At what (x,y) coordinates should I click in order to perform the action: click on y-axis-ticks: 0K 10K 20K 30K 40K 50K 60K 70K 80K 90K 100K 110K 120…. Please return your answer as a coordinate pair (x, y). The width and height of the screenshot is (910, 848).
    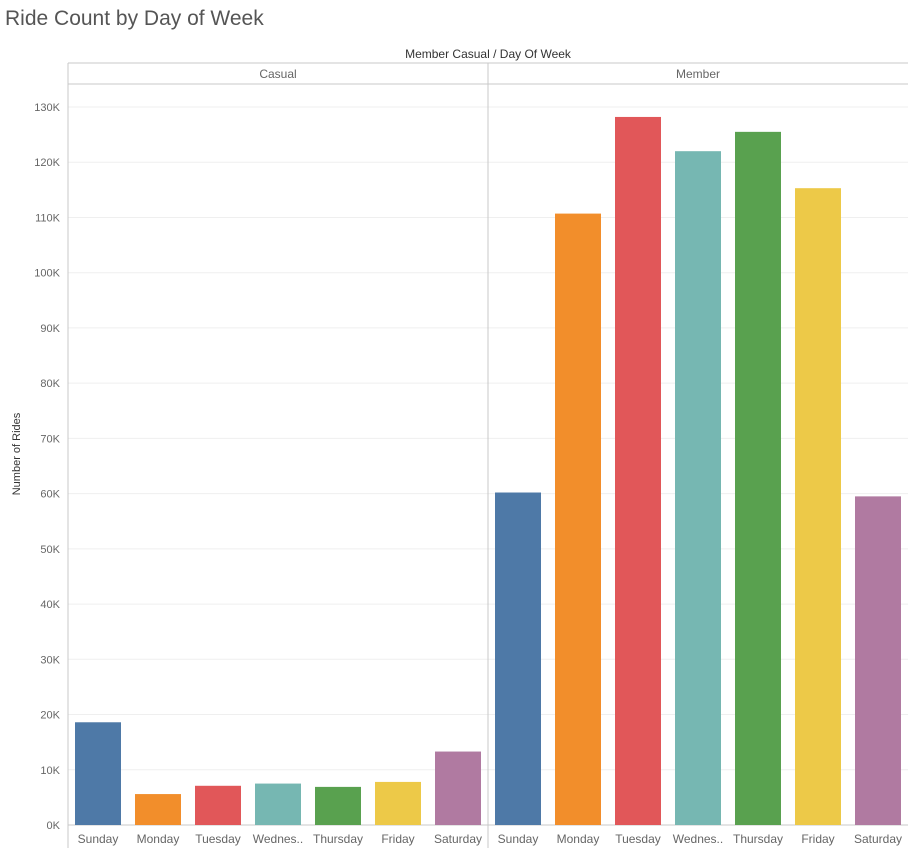
    Looking at the image, I should click on (47, 467).